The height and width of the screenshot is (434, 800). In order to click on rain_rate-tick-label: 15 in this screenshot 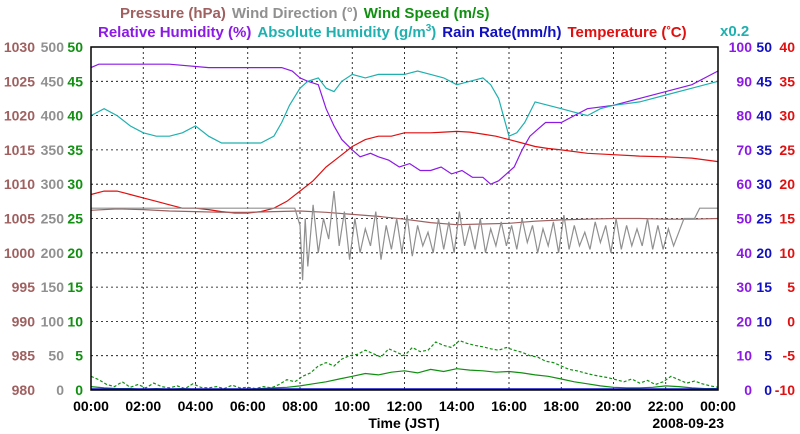, I will do `click(764, 287)`.